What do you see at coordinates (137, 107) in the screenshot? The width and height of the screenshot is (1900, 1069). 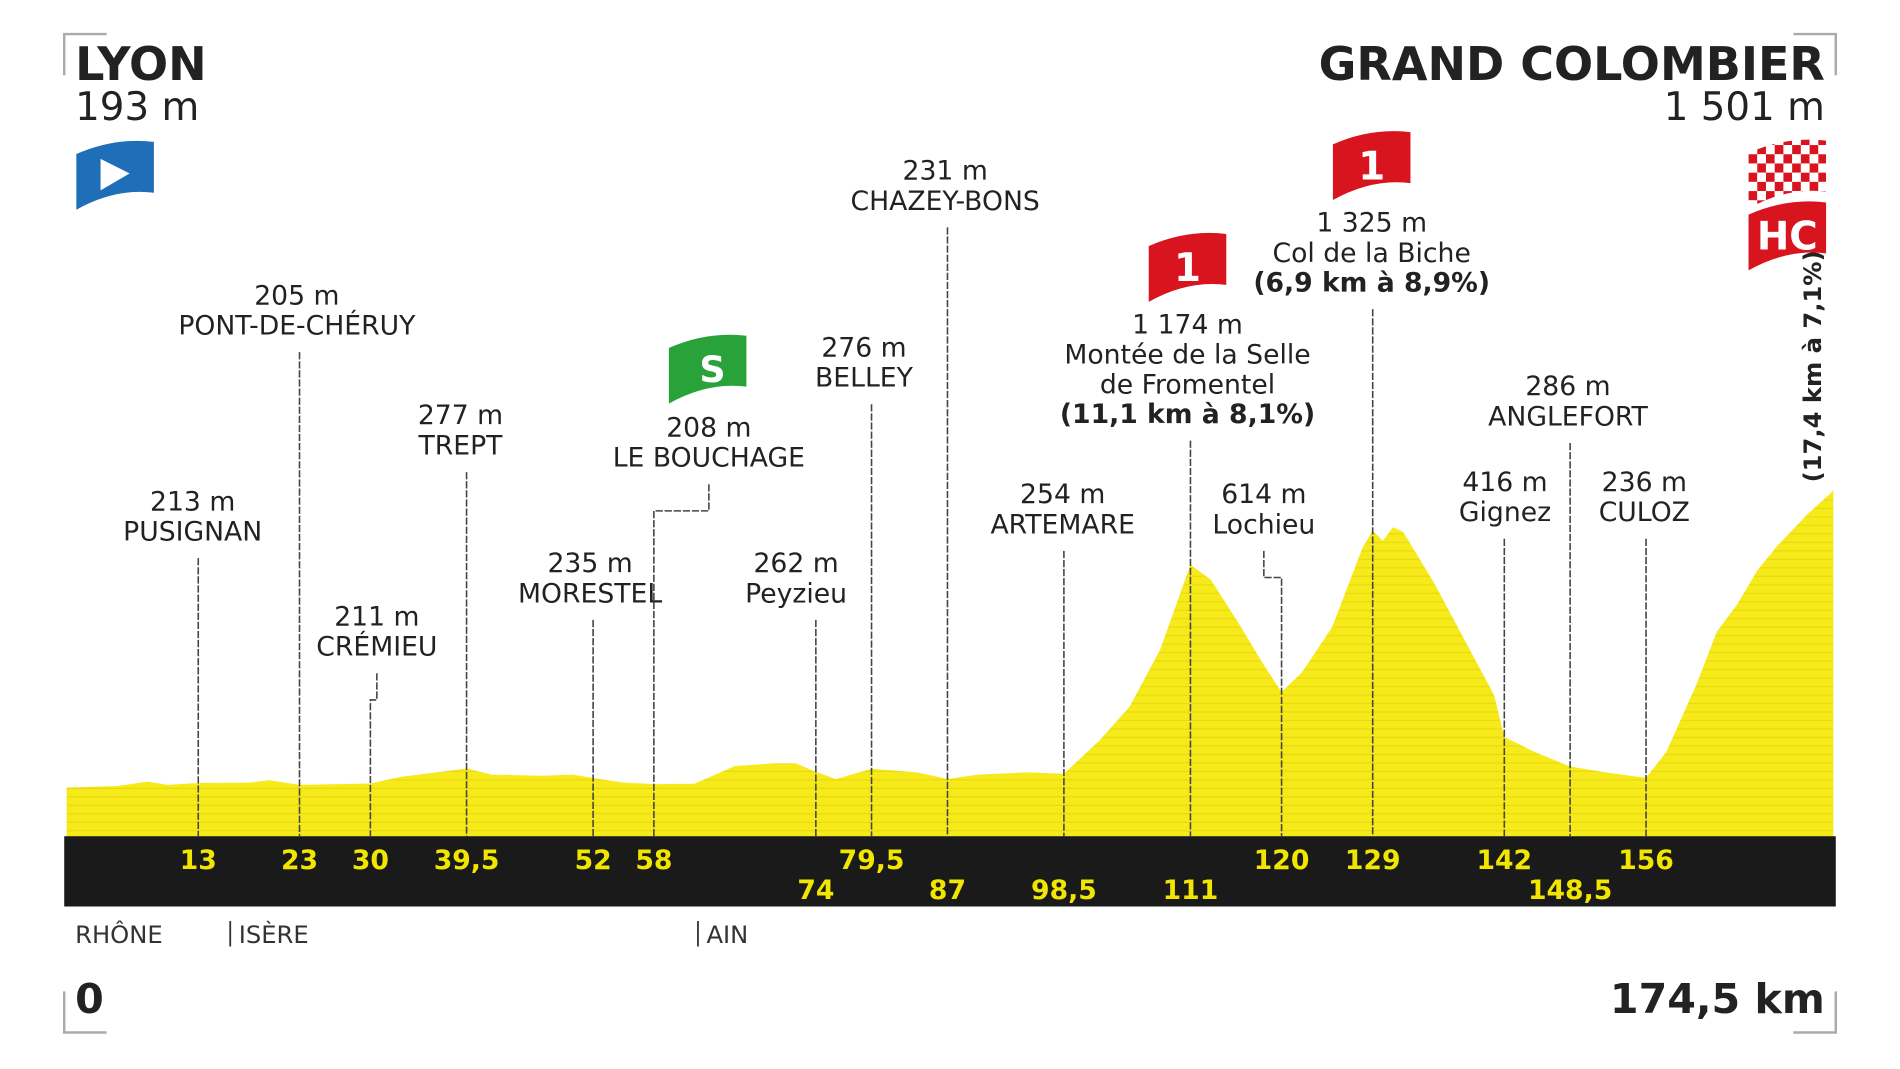 I see `start-altitude: 193 m` at bounding box center [137, 107].